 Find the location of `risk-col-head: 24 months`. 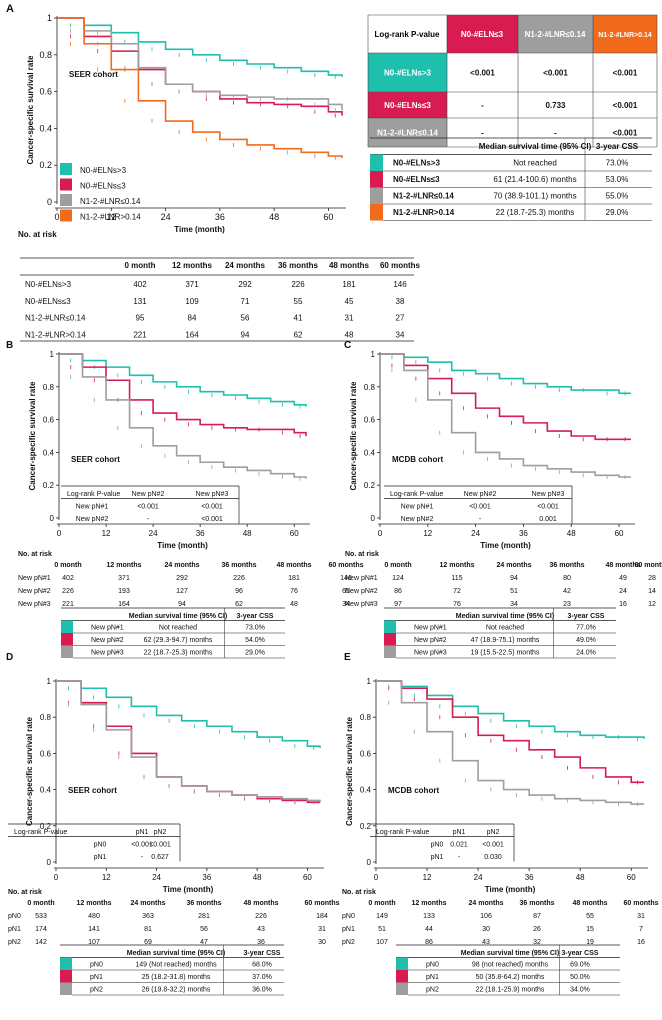

risk-col-head: 24 months is located at coordinates (181, 565).